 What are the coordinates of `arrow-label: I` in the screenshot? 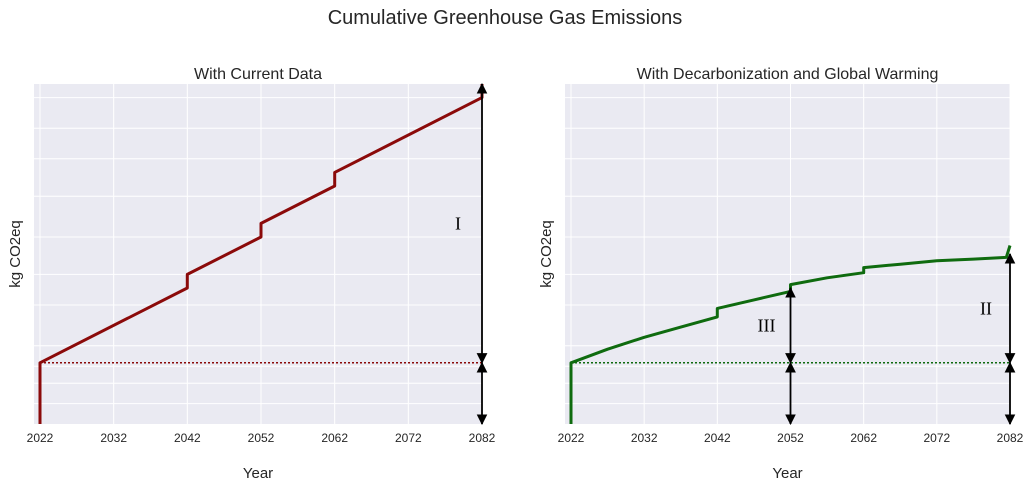 It's located at (458, 223).